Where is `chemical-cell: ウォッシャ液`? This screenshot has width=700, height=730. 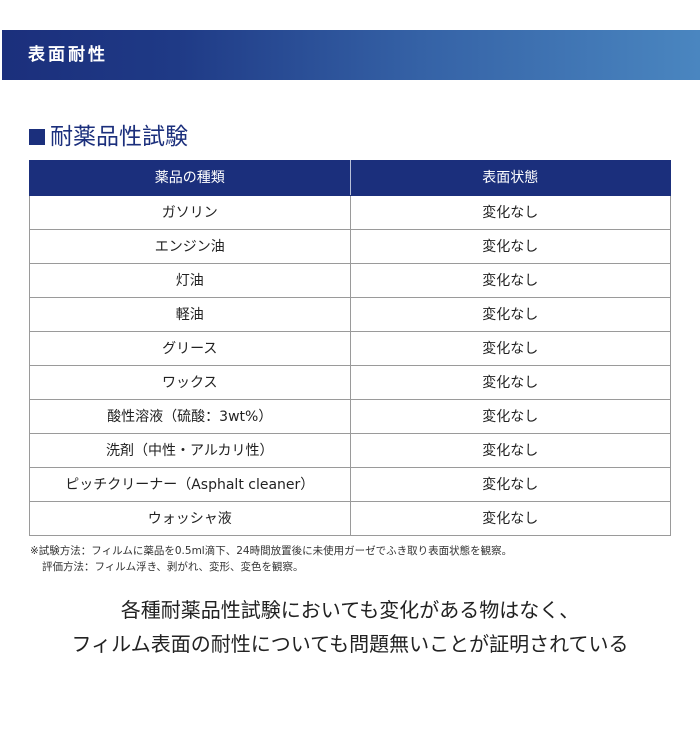
chemical-cell: ウォッシャ液 is located at coordinates (190, 518).